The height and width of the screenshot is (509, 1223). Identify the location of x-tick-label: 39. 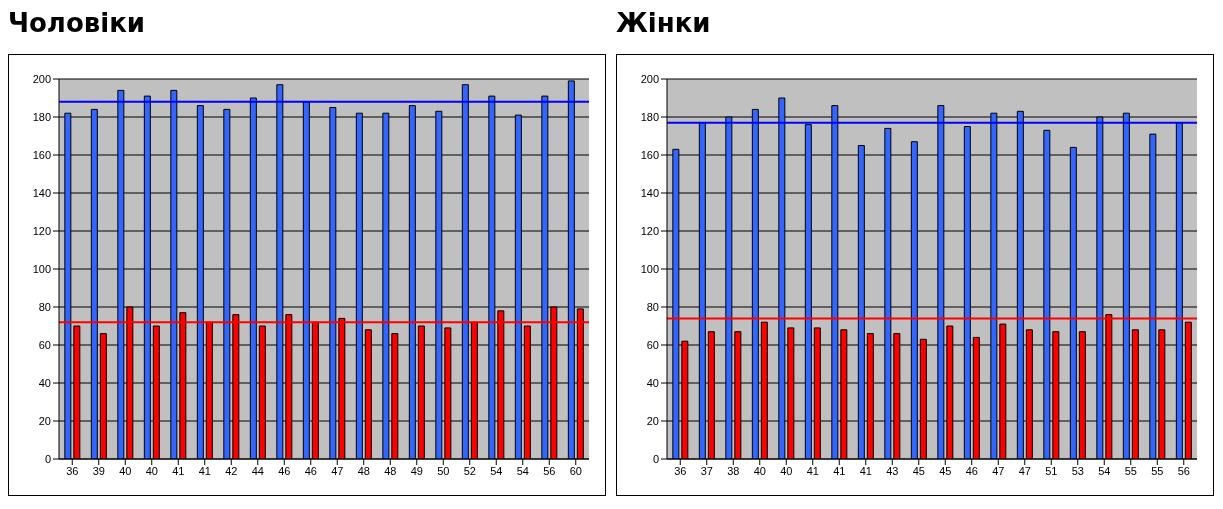
(98, 470).